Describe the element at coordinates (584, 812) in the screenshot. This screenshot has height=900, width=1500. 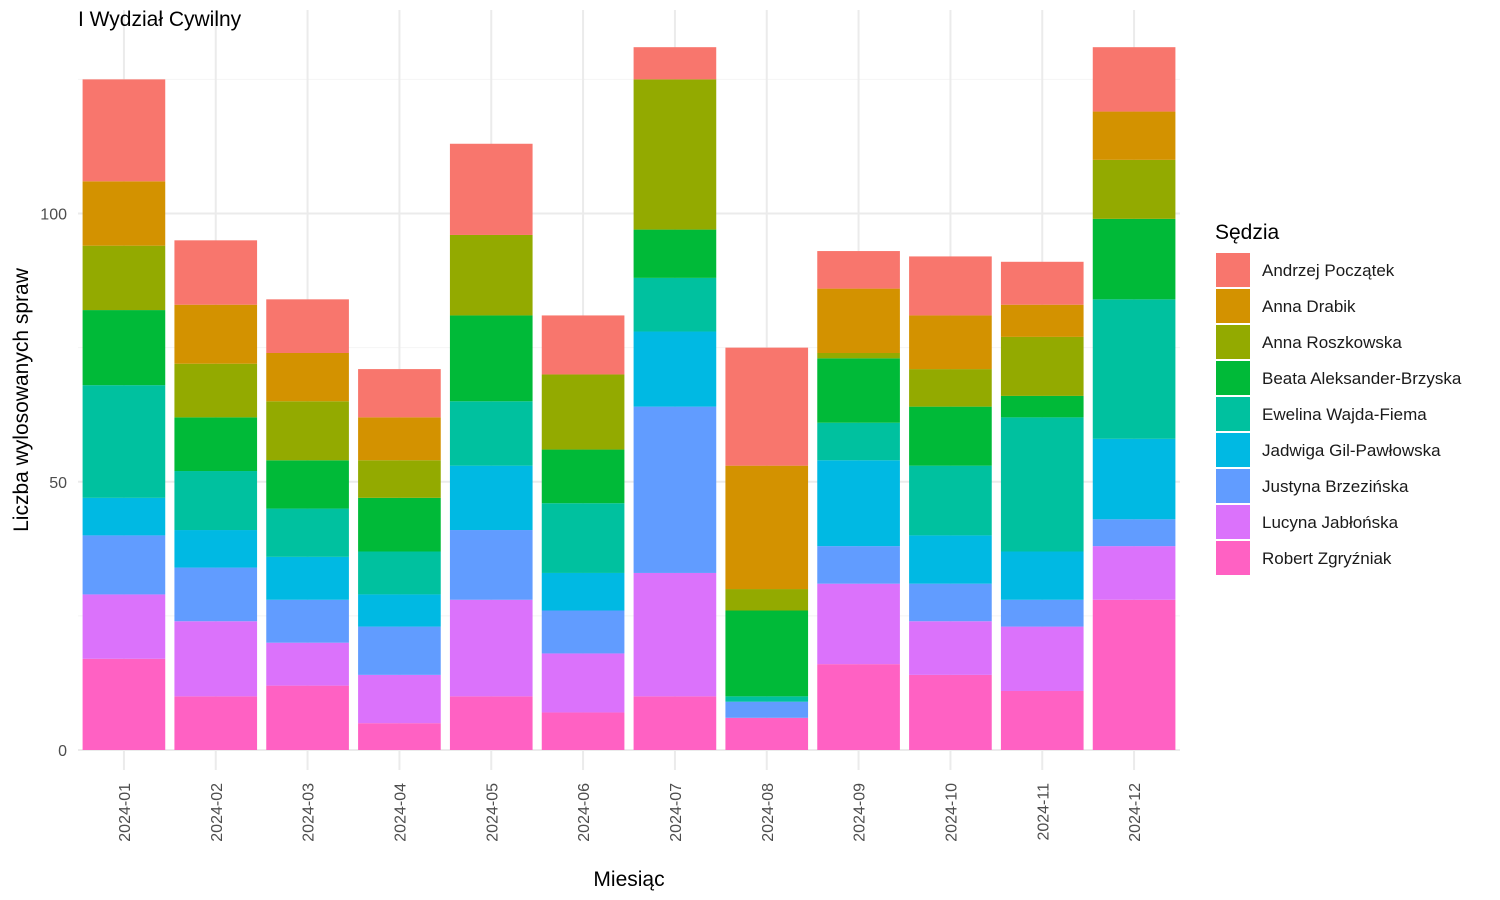
I see `x-tick-label: 2024-06` at that location.